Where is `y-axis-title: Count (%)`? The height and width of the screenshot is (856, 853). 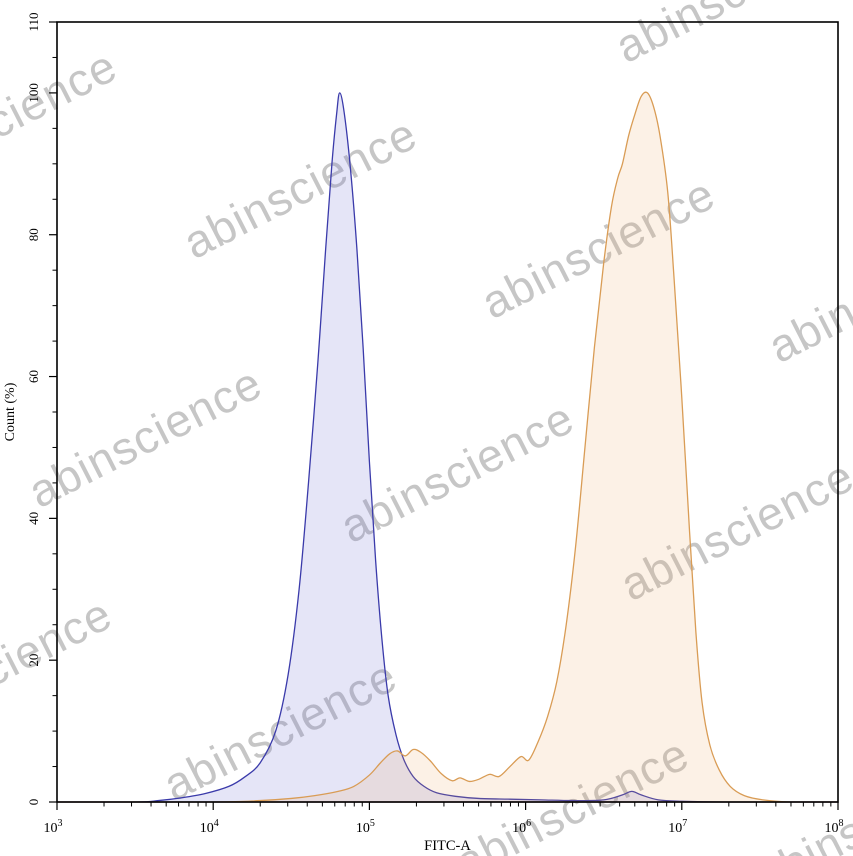 y-axis-title: Count (%) is located at coordinates (10, 411).